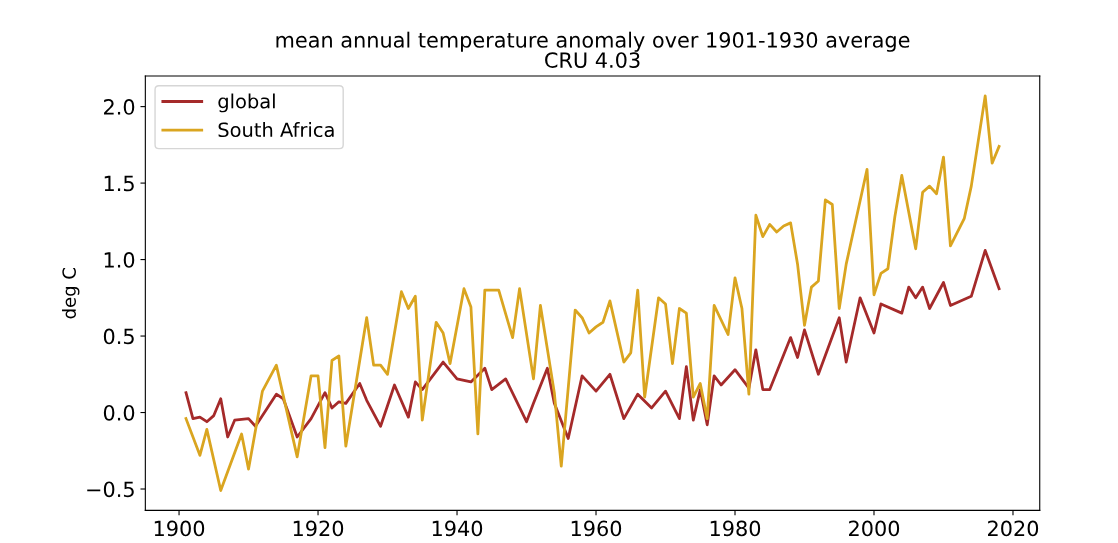 The image size is (1118, 543). I want to click on x-tick-label: 1920, so click(318, 528).